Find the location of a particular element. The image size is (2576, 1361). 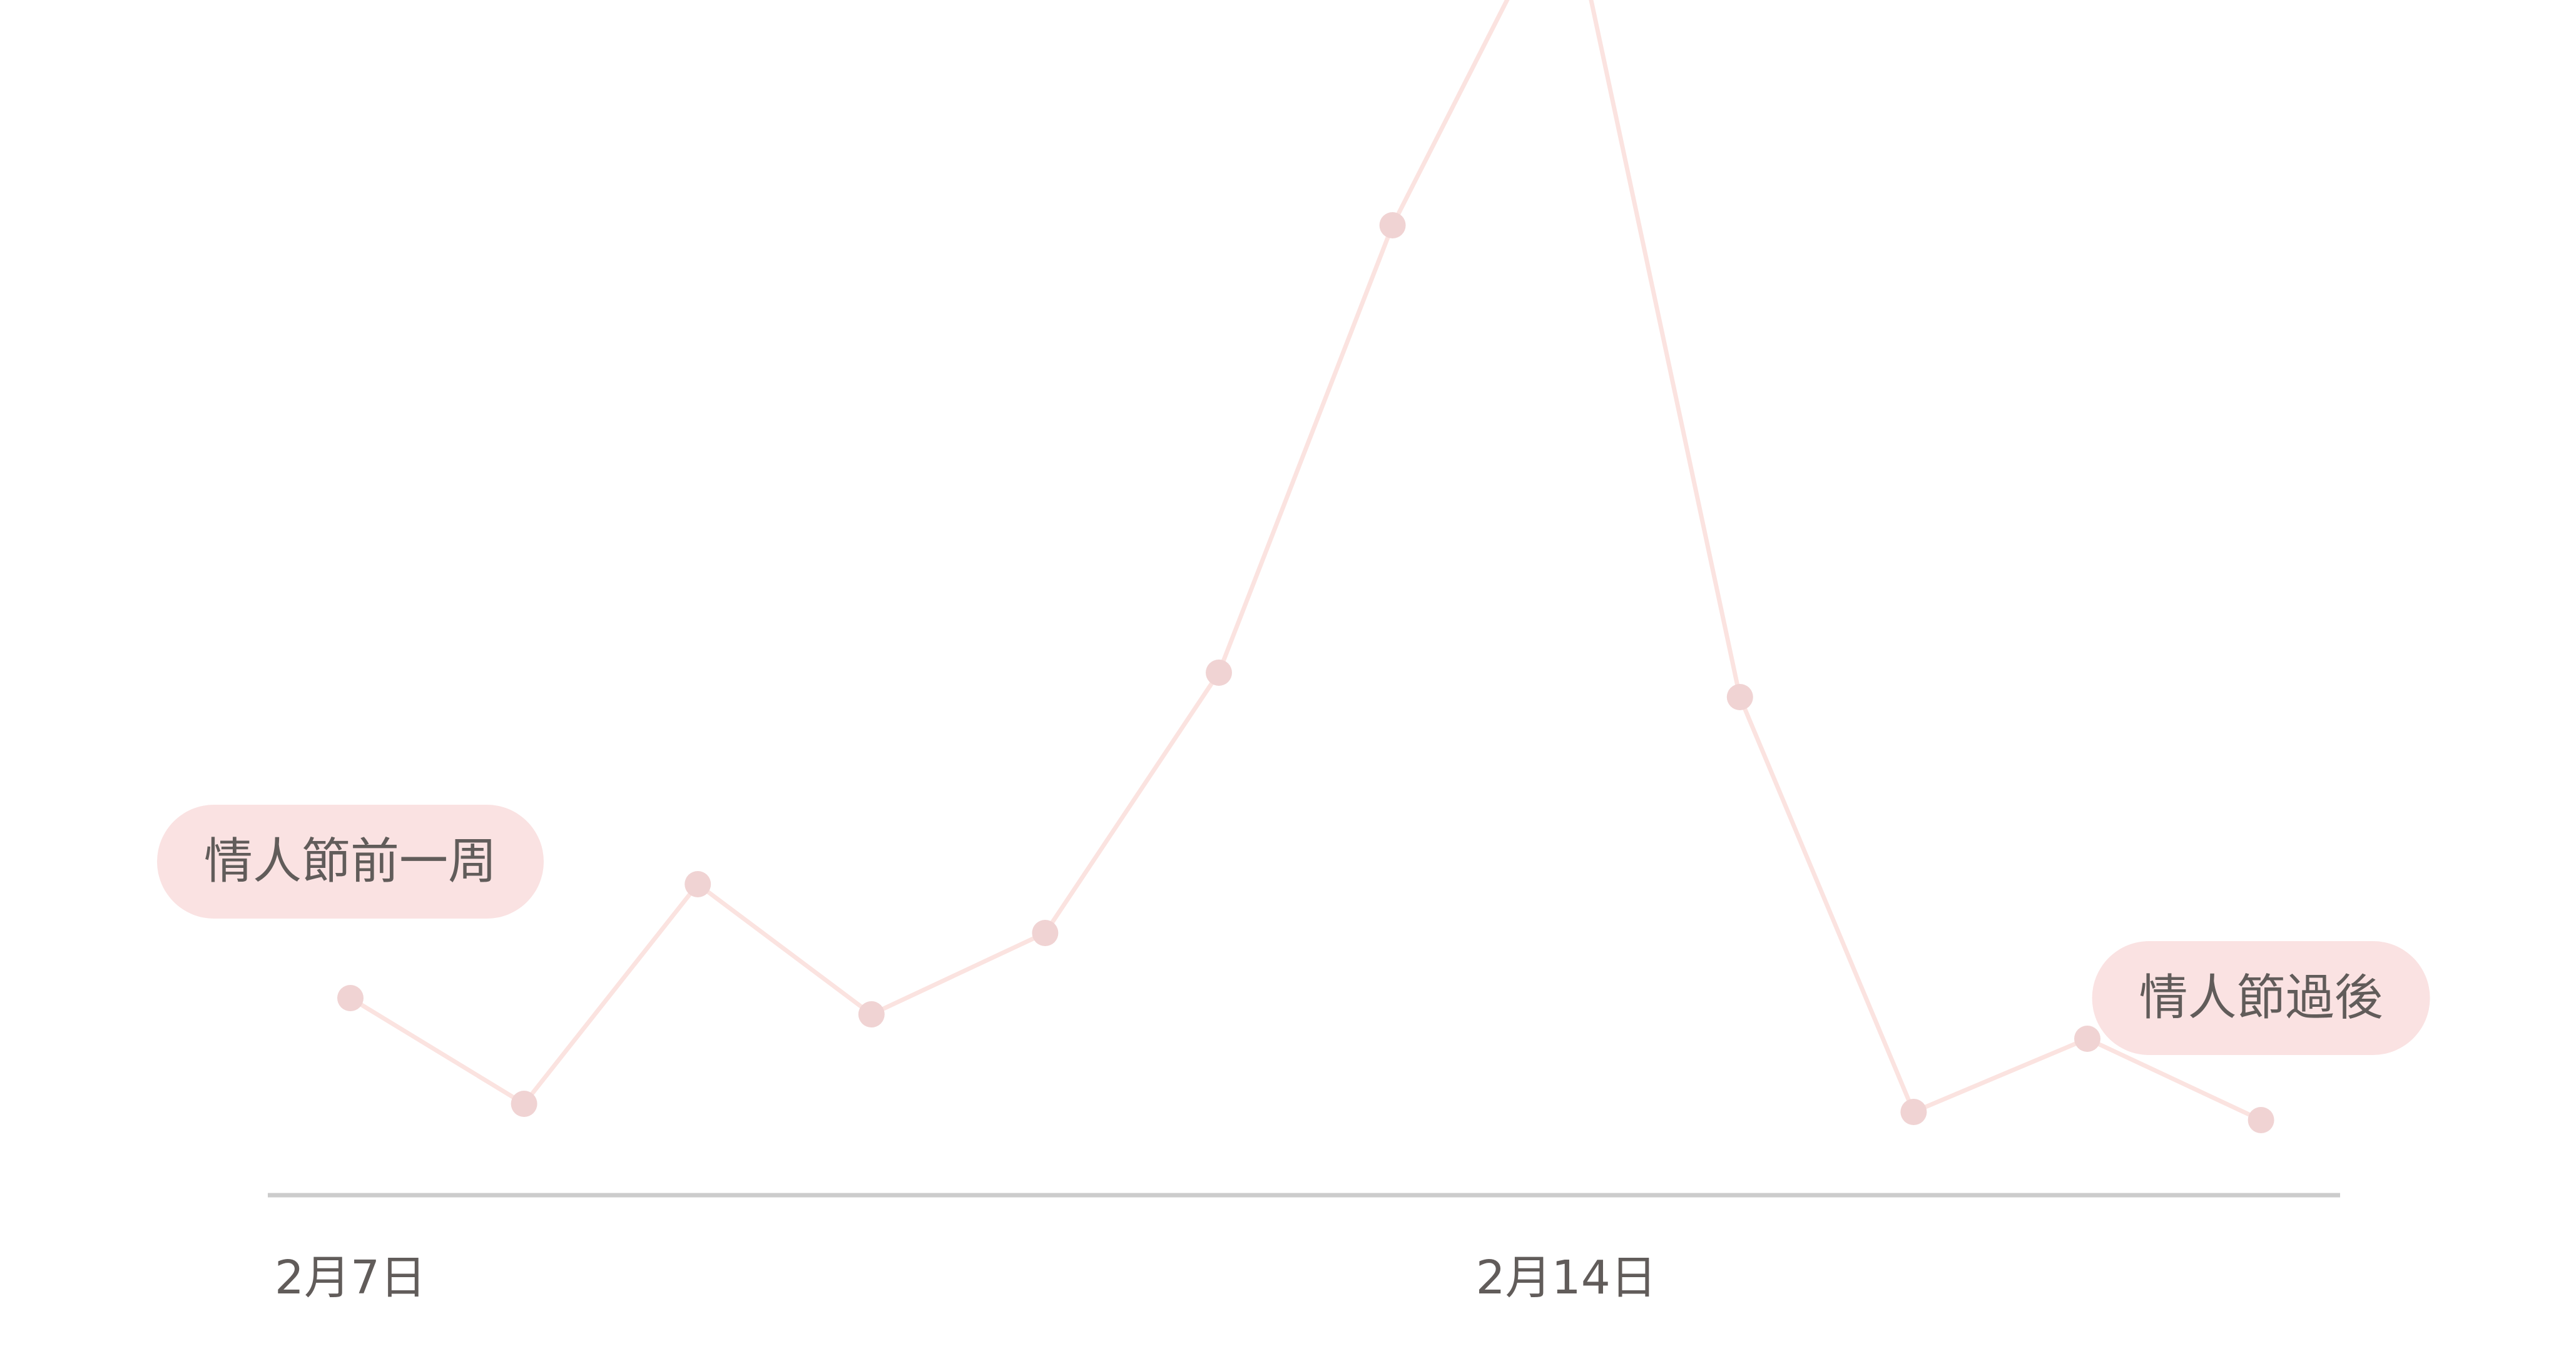

annotation-1: 情人節前一周 is located at coordinates (351, 862).